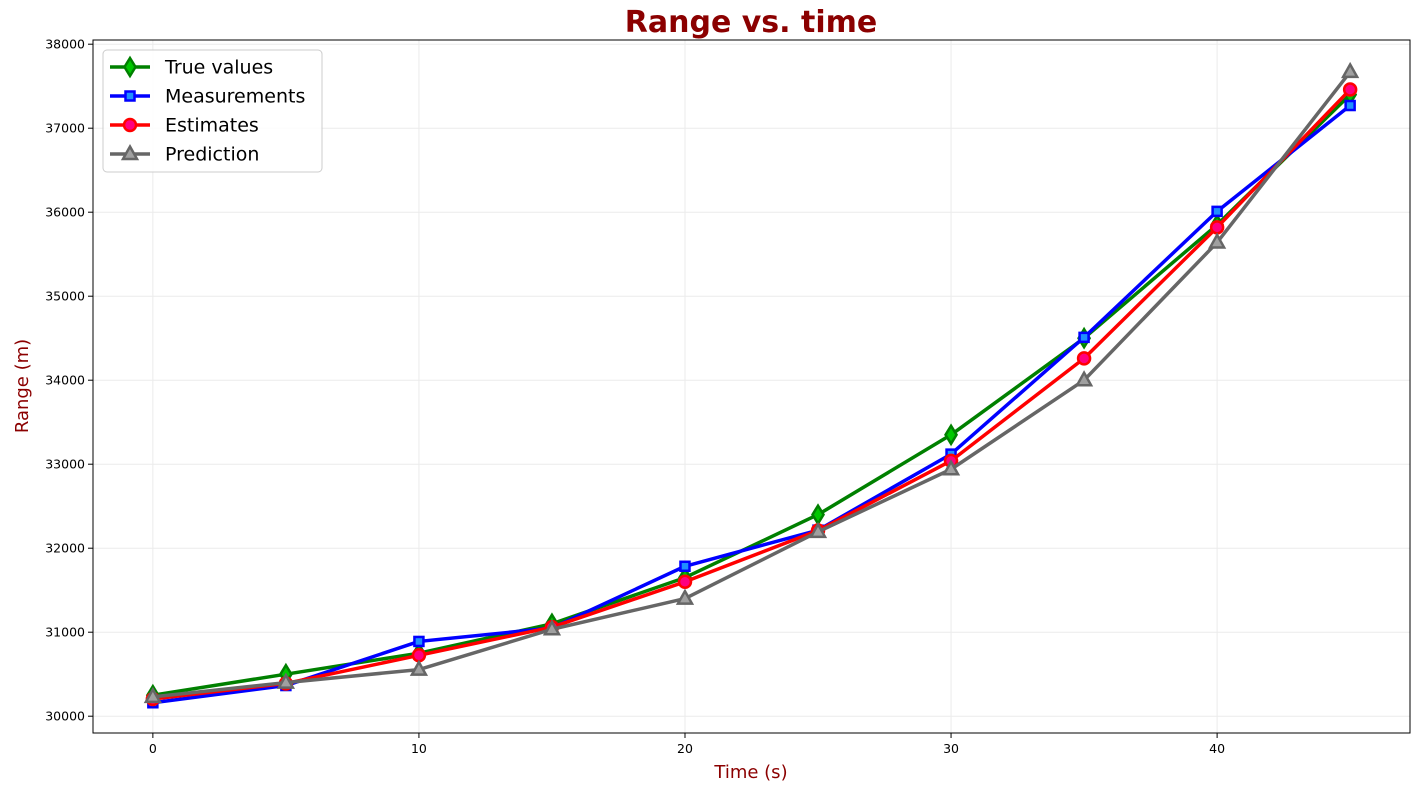  I want to click on x-tick-label: 30, so click(951, 748).